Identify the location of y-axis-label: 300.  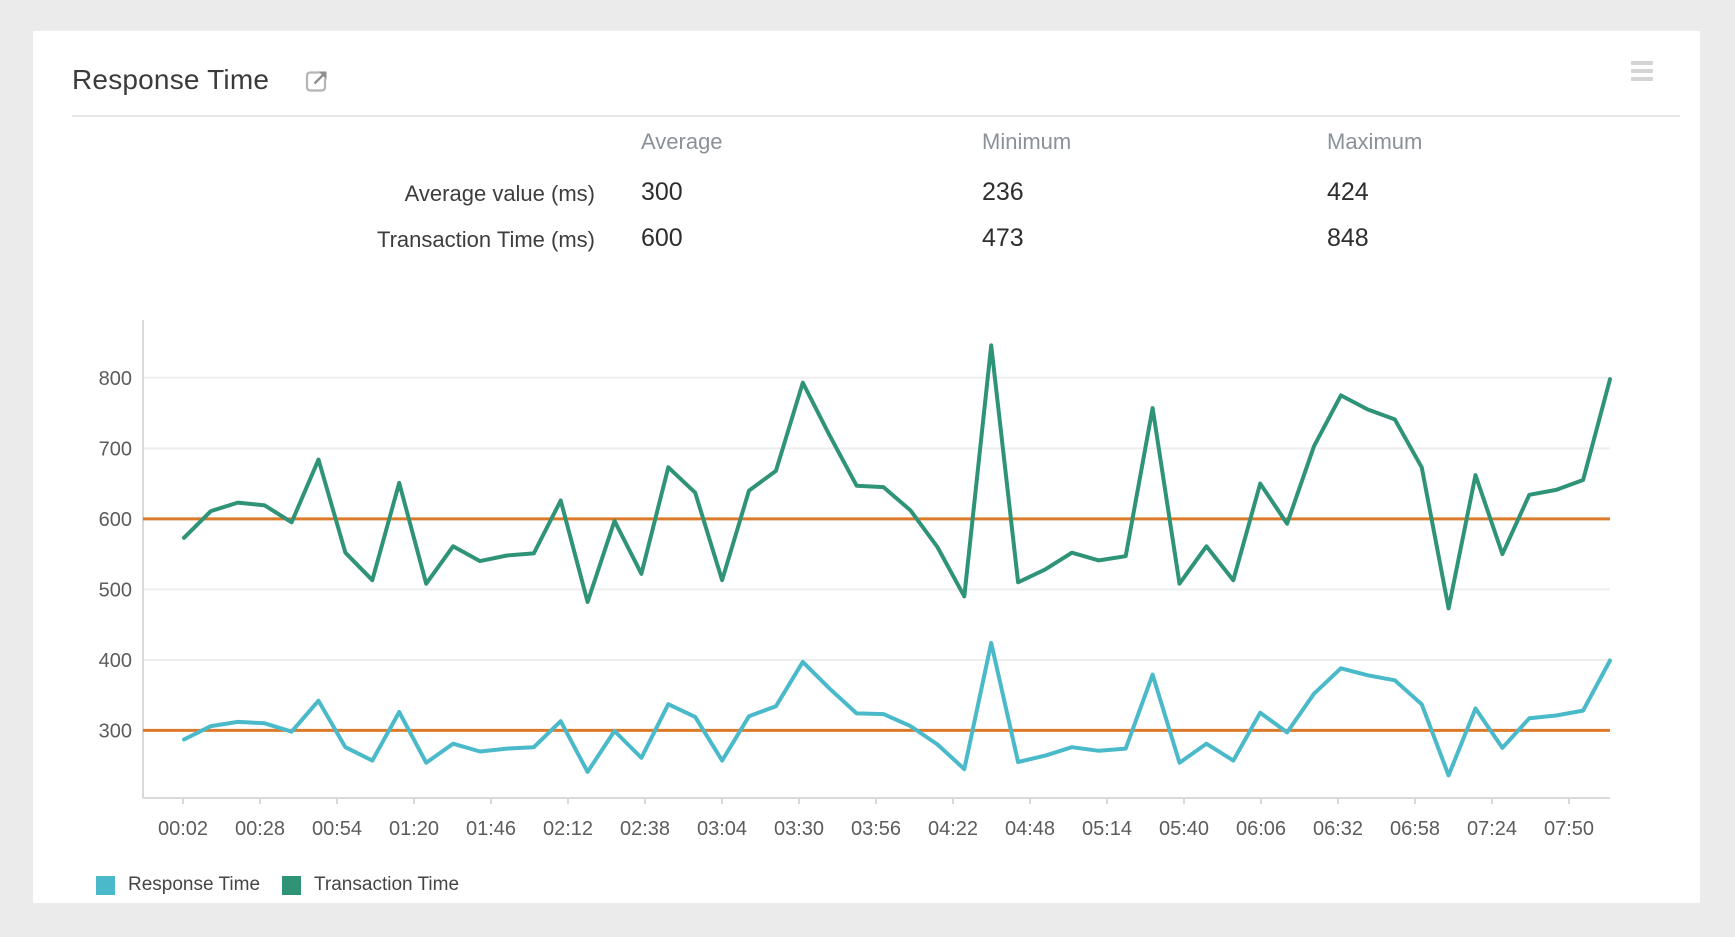
(115, 731).